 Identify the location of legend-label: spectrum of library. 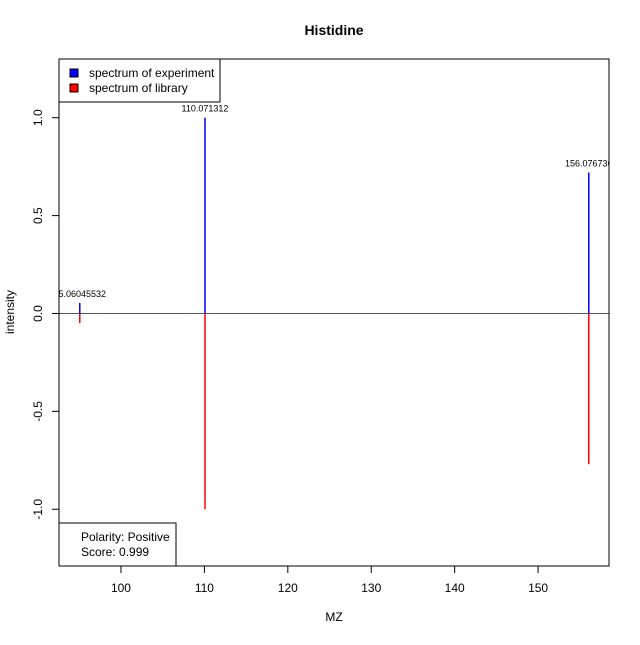
(138, 88).